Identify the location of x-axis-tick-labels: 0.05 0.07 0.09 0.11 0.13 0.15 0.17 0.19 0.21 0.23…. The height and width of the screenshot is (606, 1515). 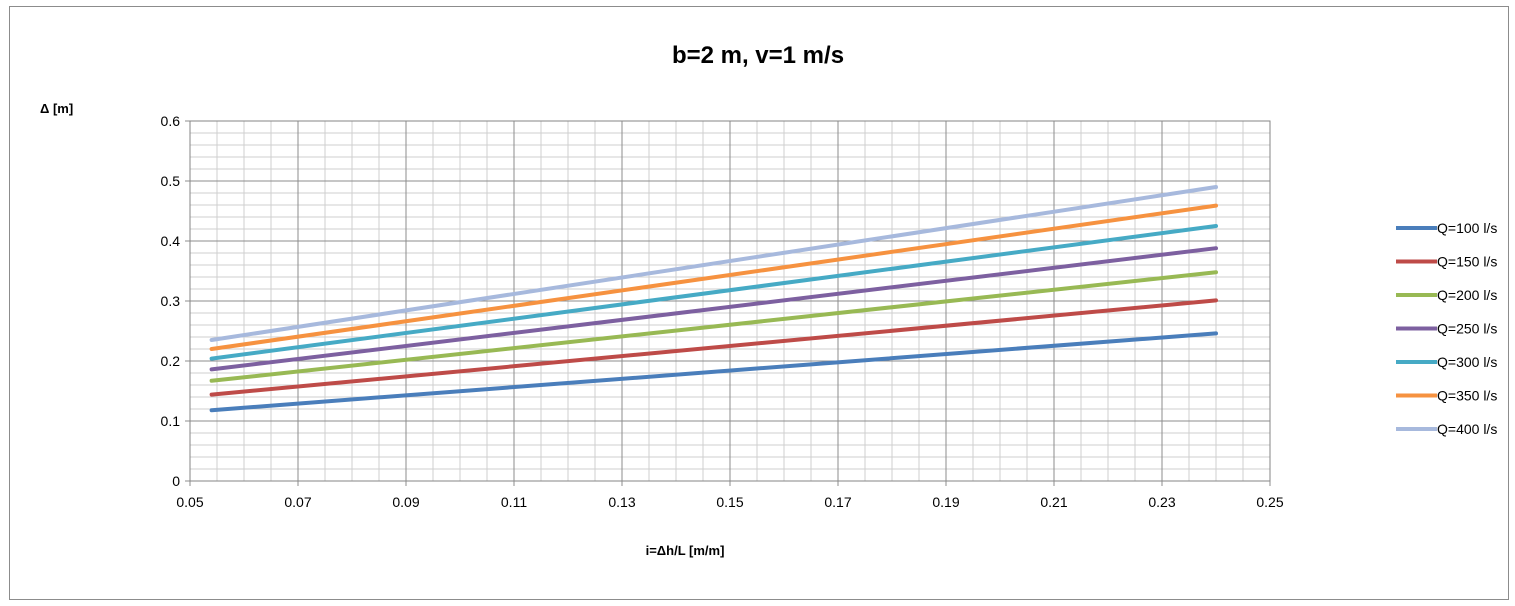
(729, 502).